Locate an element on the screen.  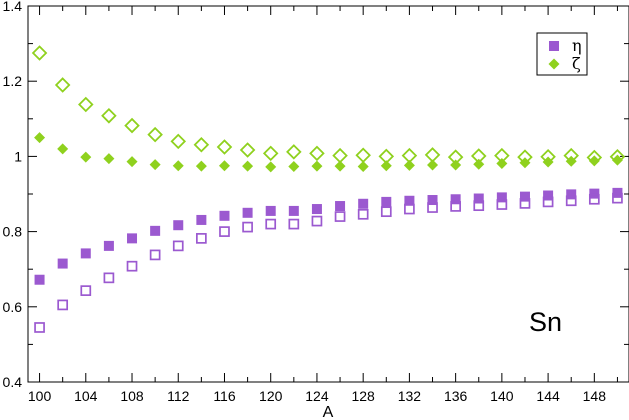
y-tick-label: 1.2 is located at coordinates (13, 81).